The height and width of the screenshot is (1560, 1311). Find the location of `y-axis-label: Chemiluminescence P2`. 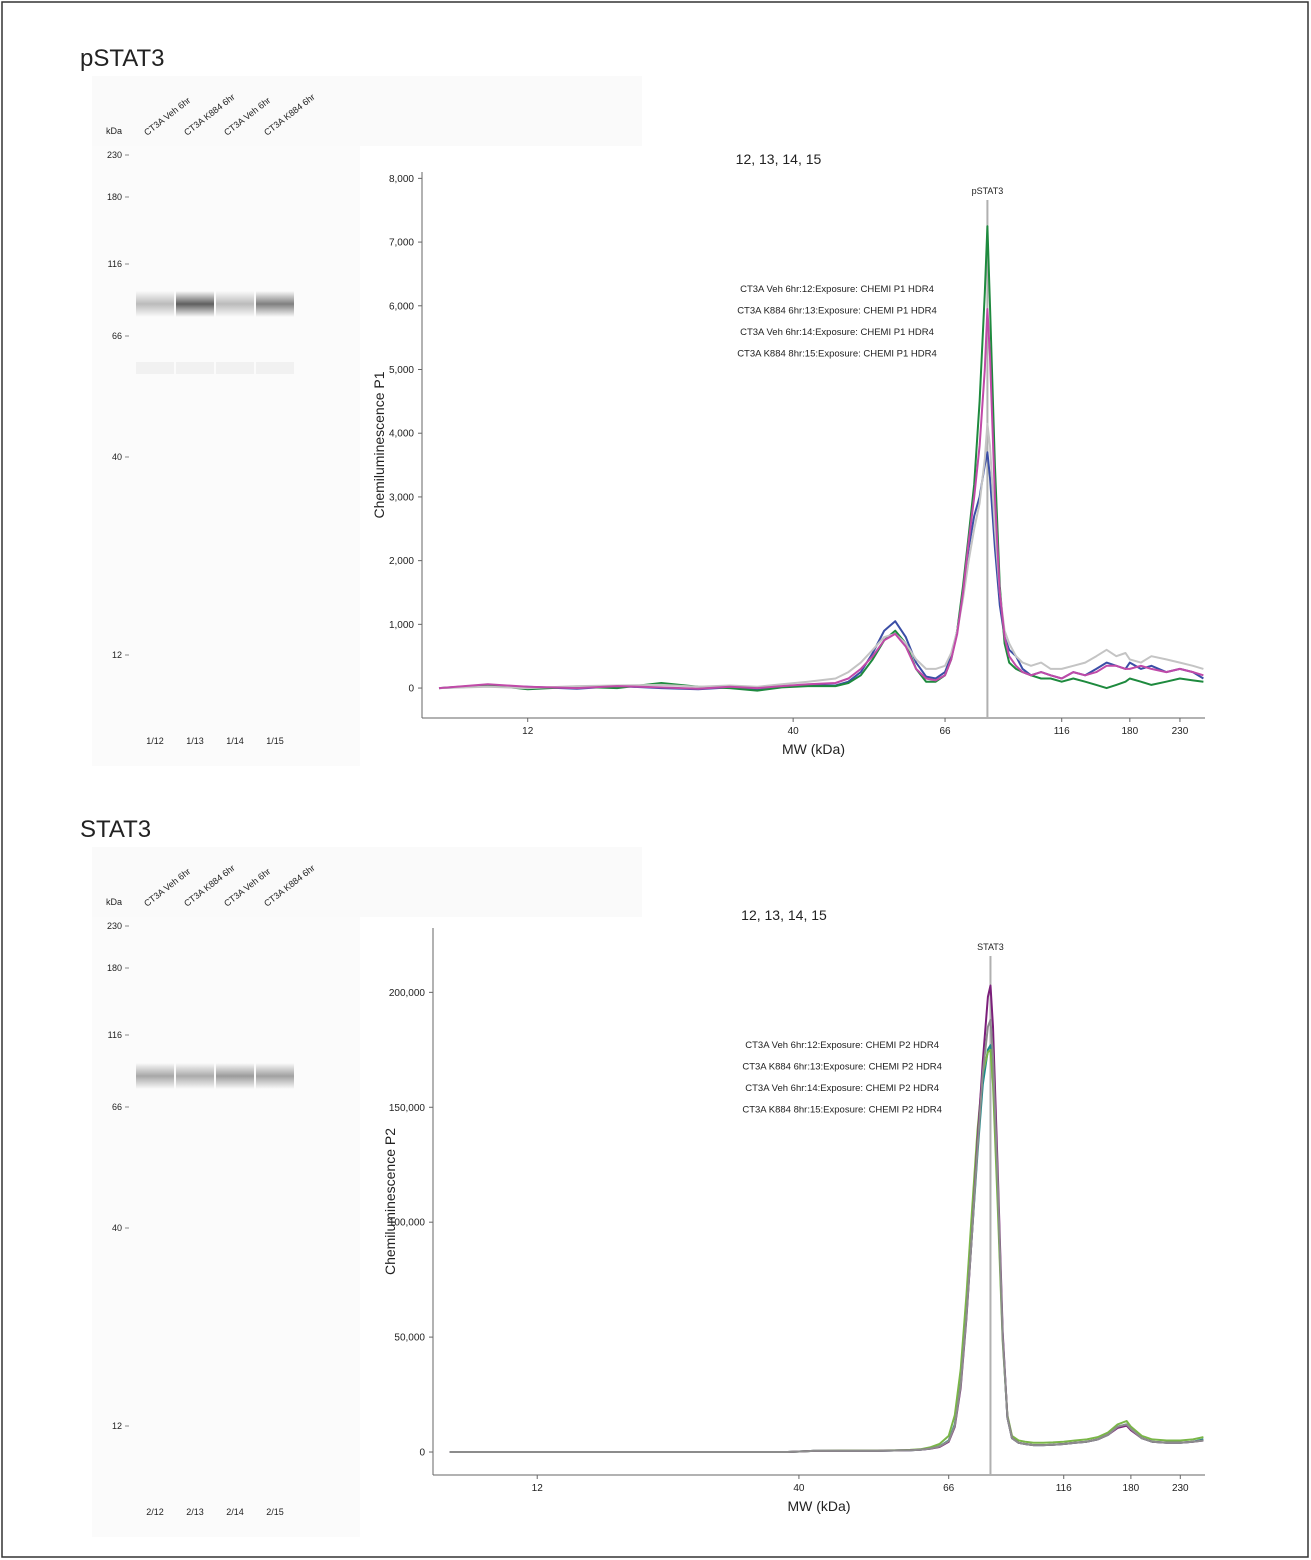

y-axis-label: Chemiluminescence P2 is located at coordinates (390, 1201).